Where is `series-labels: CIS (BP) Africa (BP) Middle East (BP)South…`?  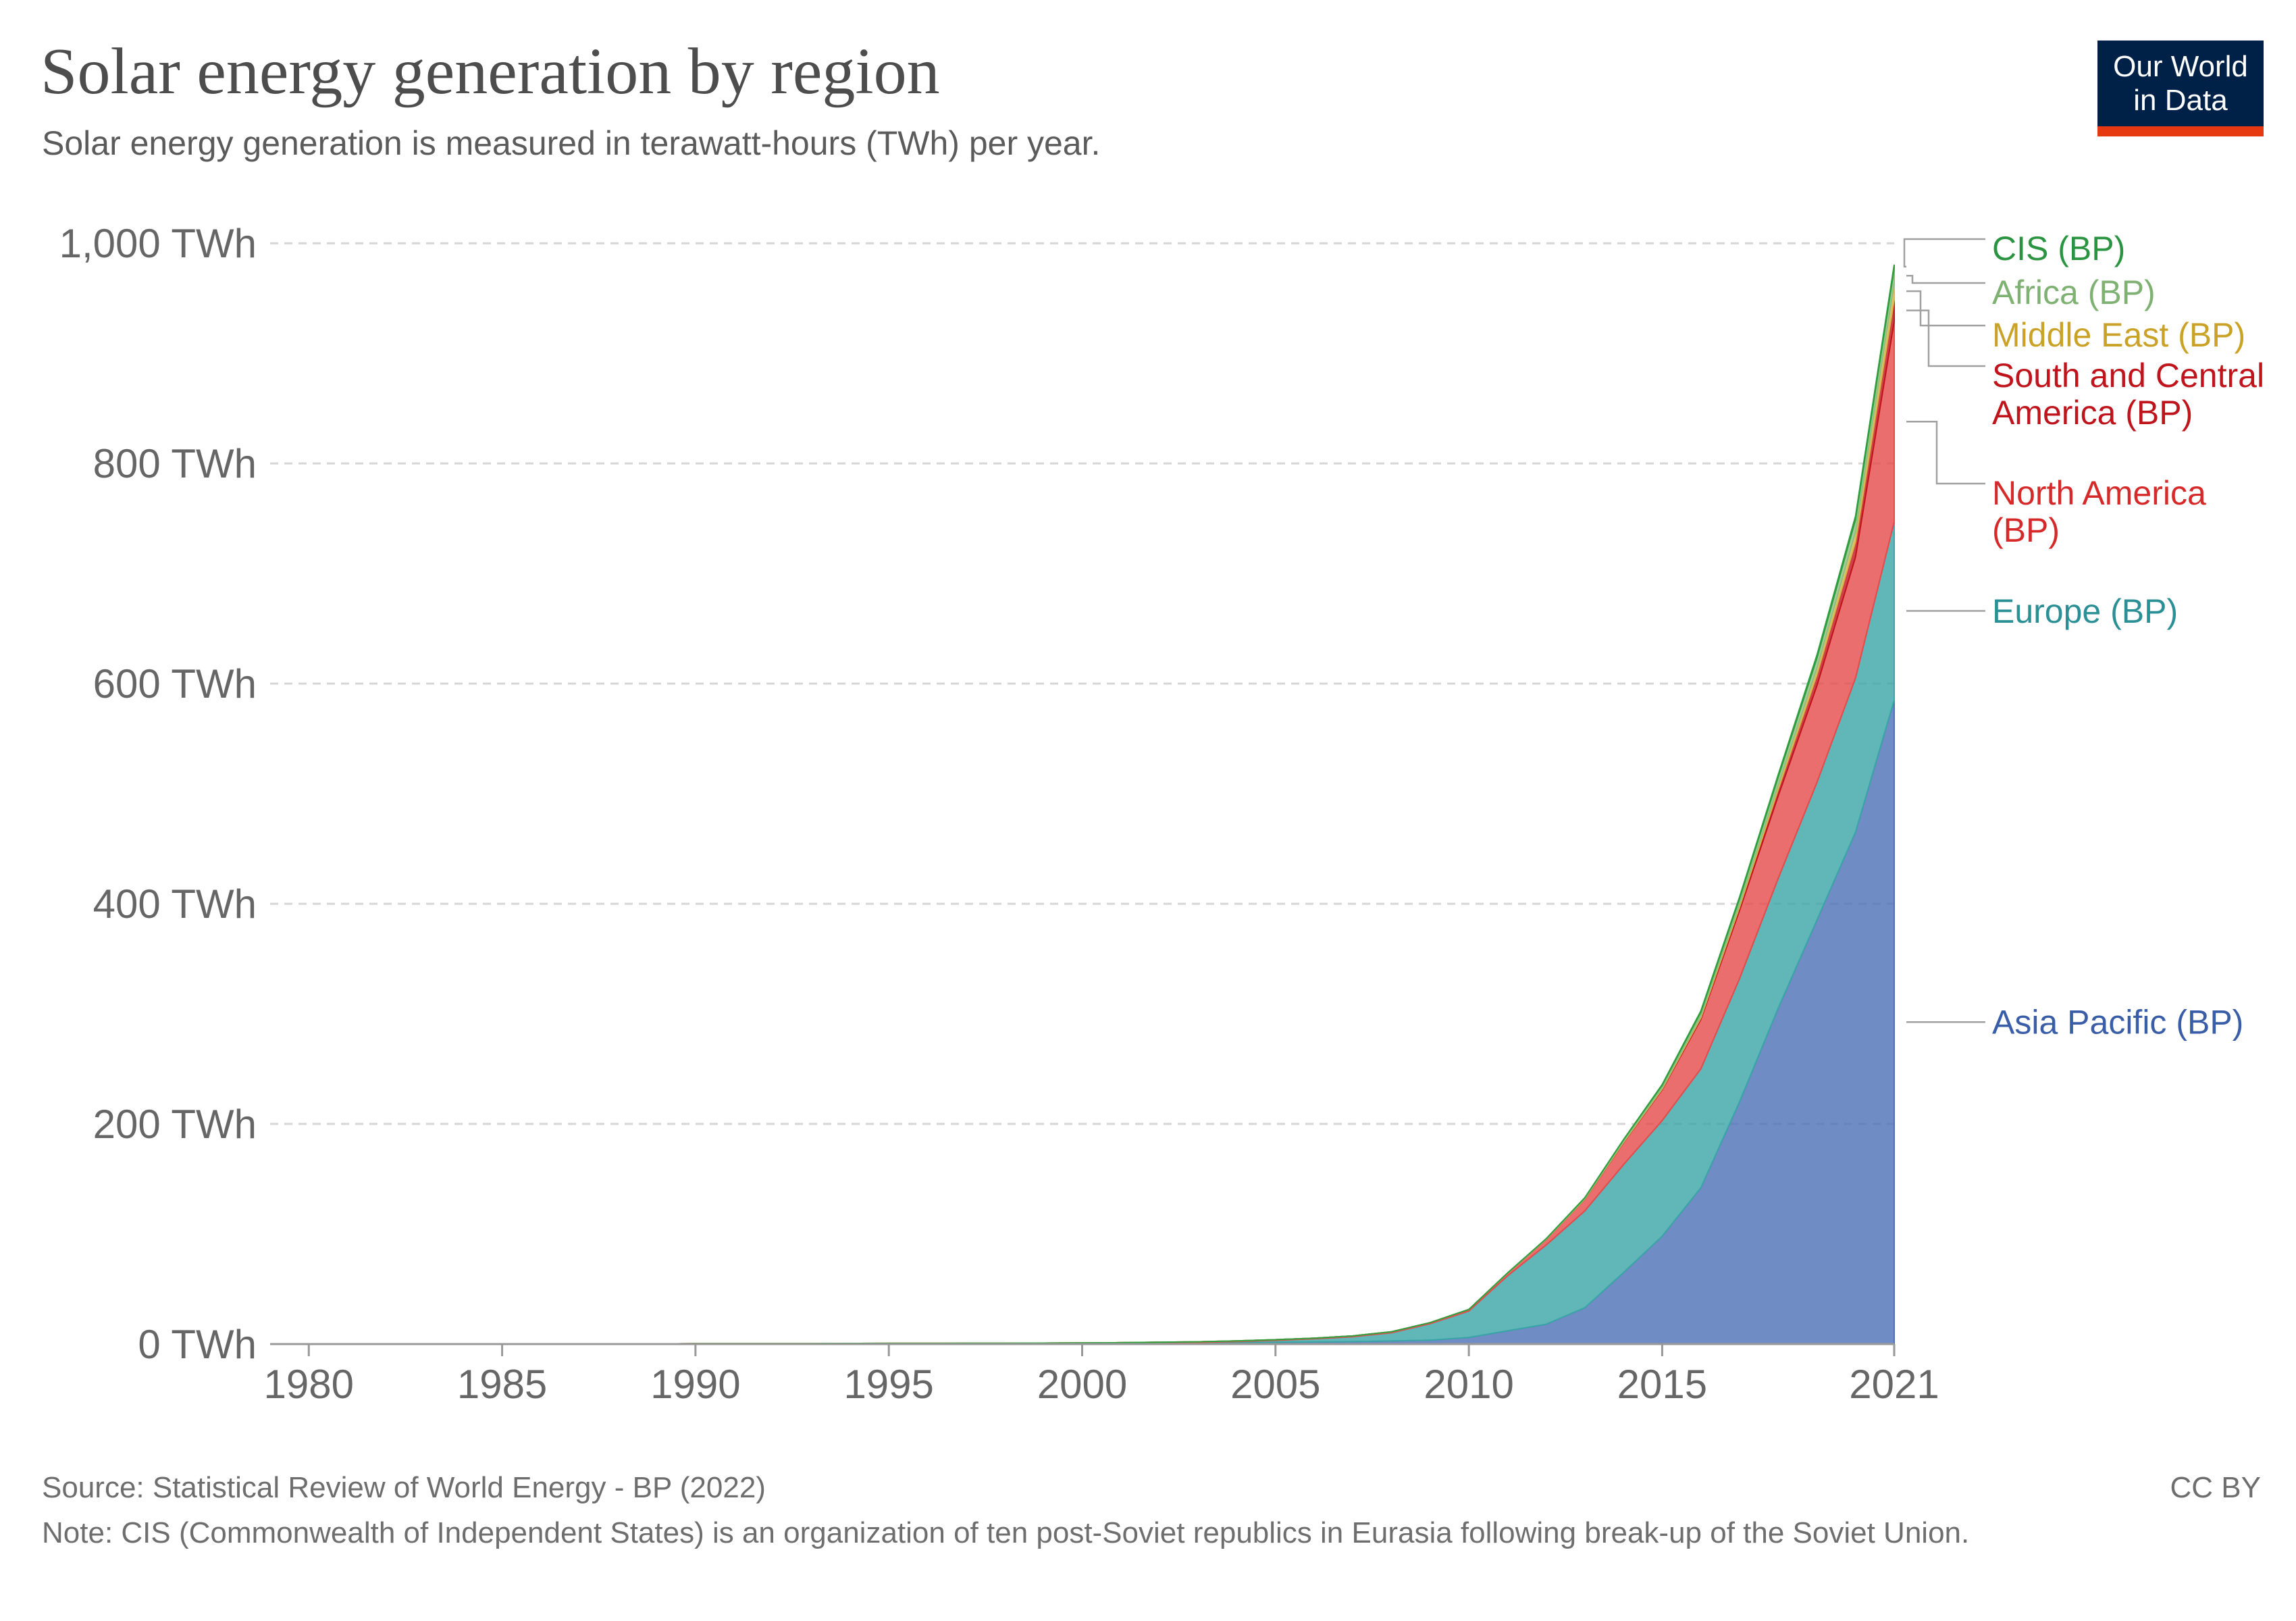 series-labels: CIS (BP) Africa (BP) Middle East (BP)South… is located at coordinates (2083, 635).